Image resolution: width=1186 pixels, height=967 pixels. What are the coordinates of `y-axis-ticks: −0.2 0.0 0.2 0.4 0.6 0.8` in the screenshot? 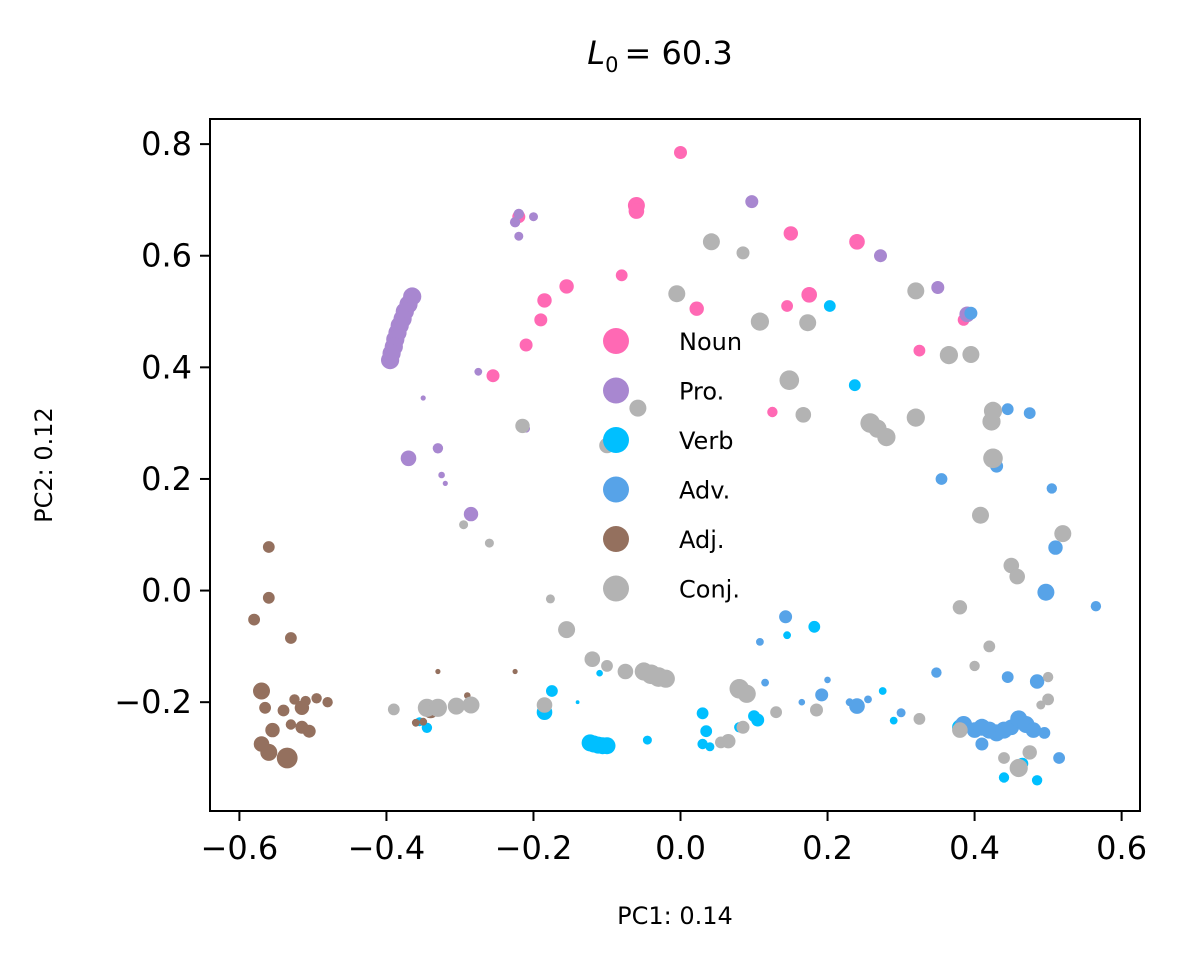 It's located at (162, 423).